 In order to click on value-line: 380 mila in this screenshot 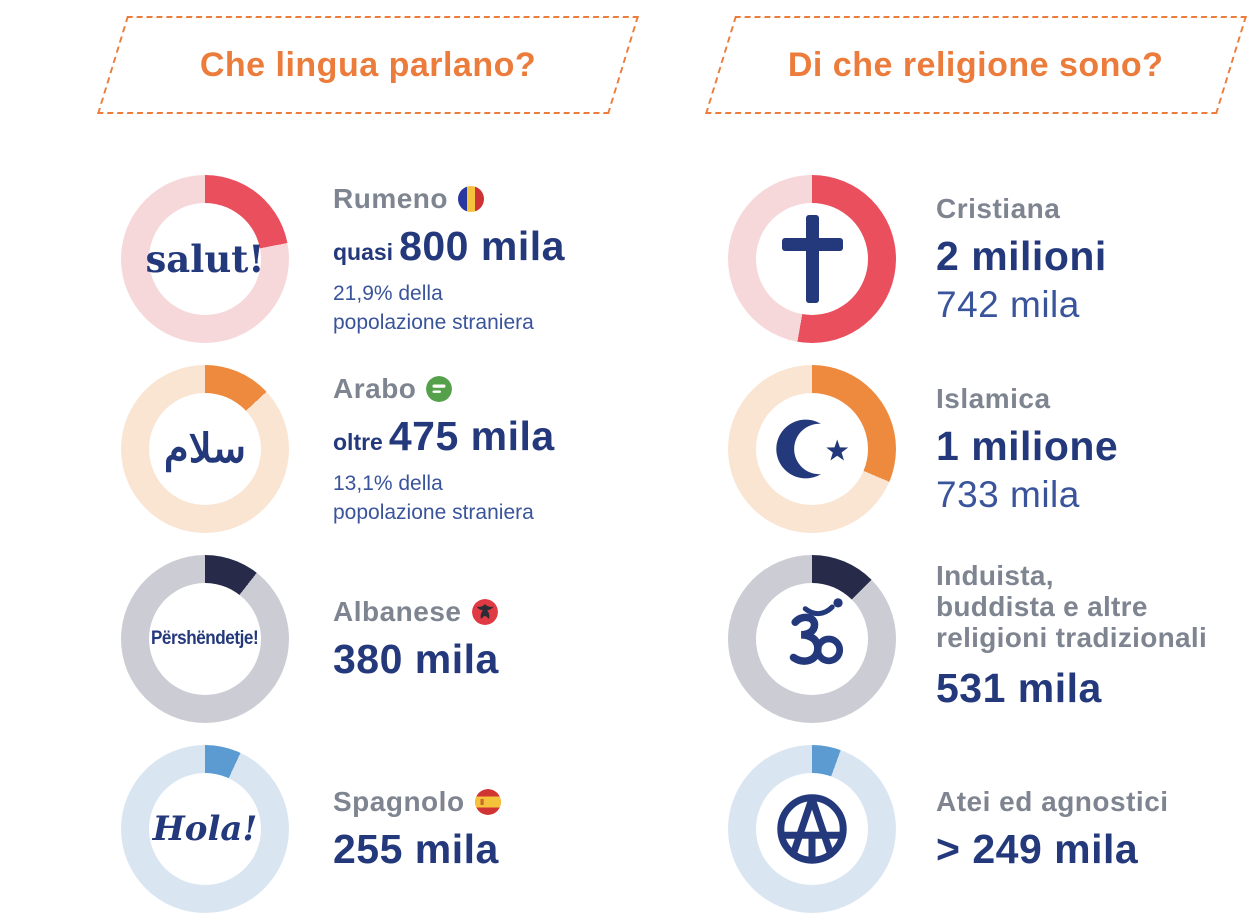, I will do `click(416, 659)`.